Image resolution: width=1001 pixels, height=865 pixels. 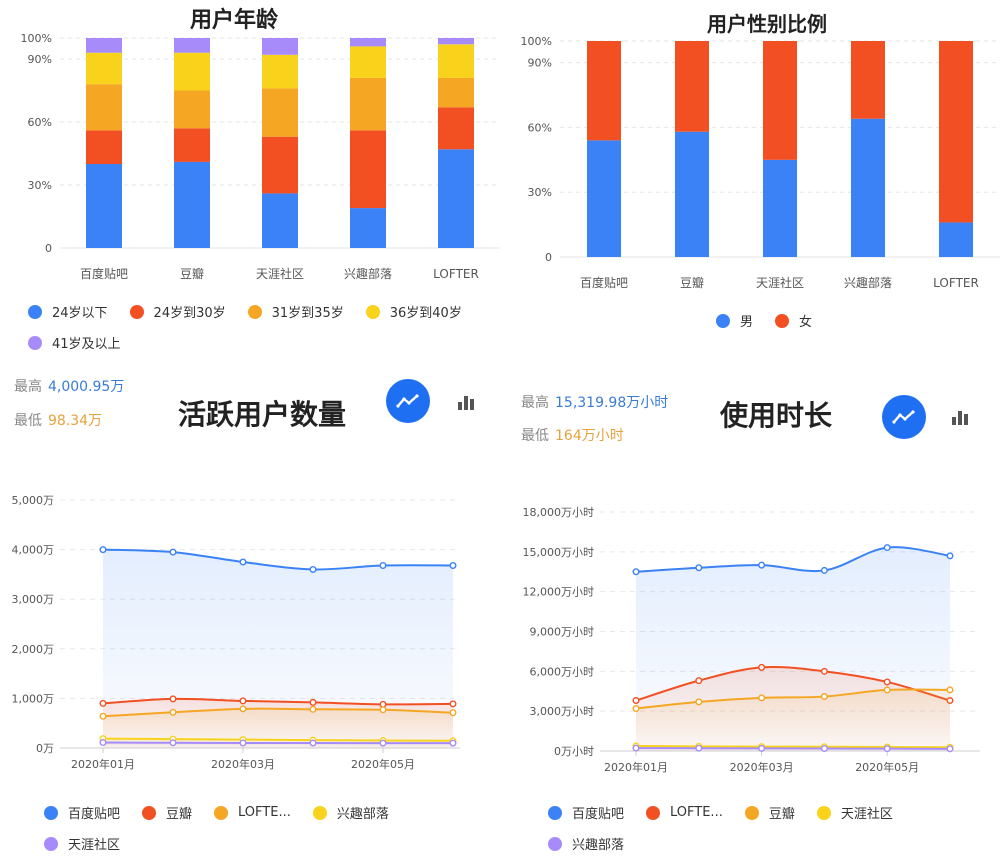 I want to click on active-trend-button, so click(x=408, y=401).